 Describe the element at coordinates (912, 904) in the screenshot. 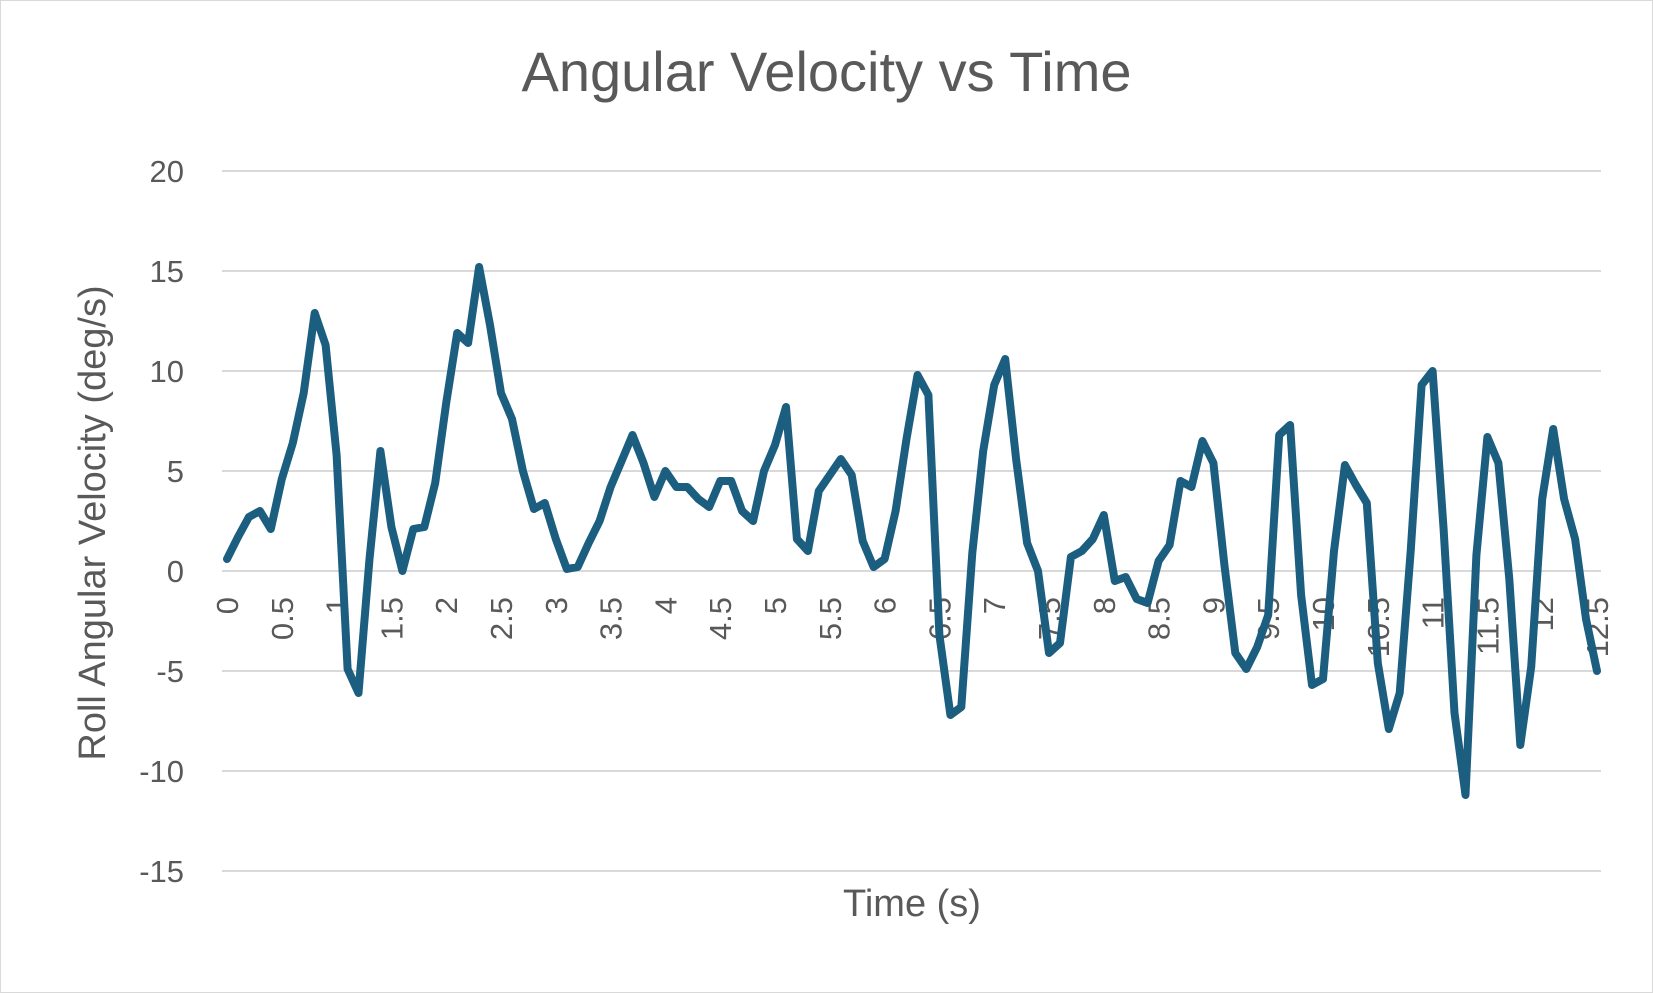

I see `x-axis-title: Time (s)` at that location.